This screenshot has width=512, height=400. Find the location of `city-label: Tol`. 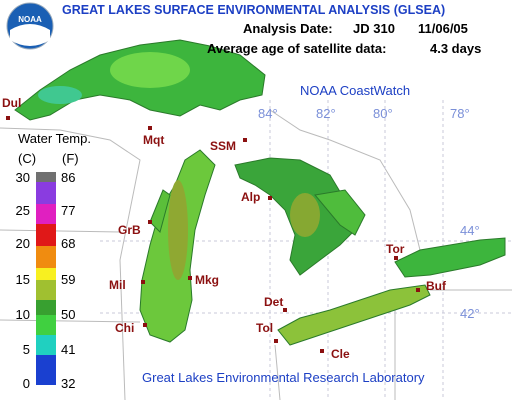

city-label: Tol is located at coordinates (264, 328).